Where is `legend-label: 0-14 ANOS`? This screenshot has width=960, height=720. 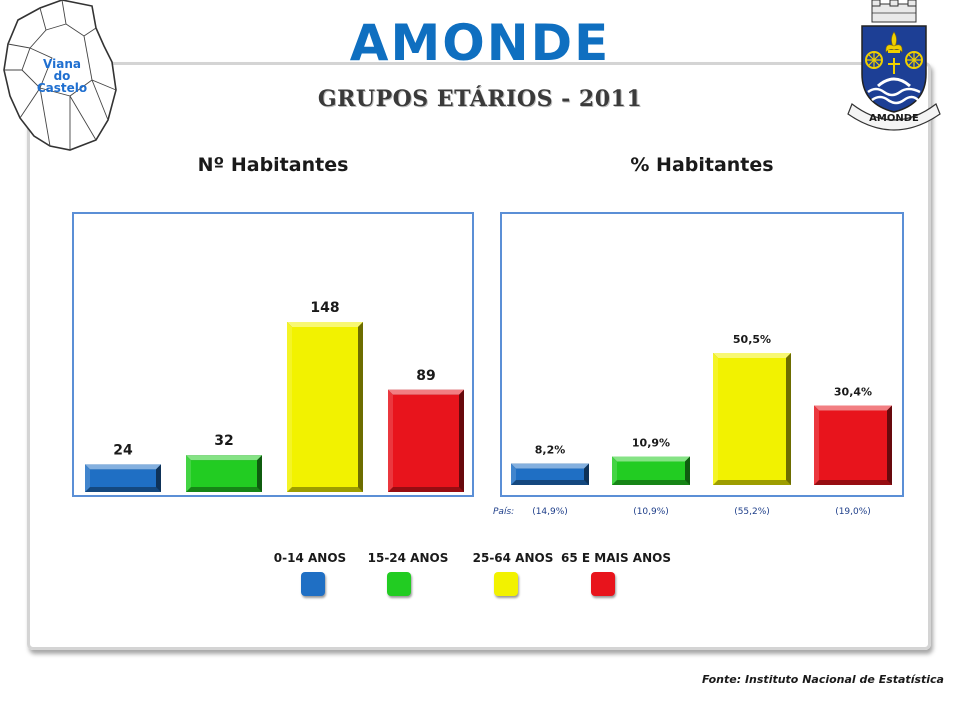
legend-label: 0-14 ANOS is located at coordinates (310, 558).